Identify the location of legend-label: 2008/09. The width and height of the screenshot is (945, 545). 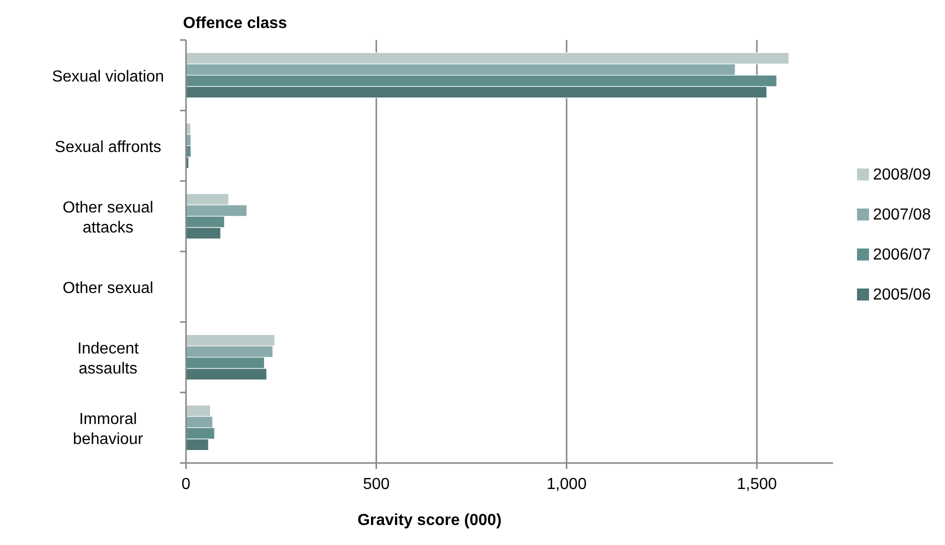
(902, 175).